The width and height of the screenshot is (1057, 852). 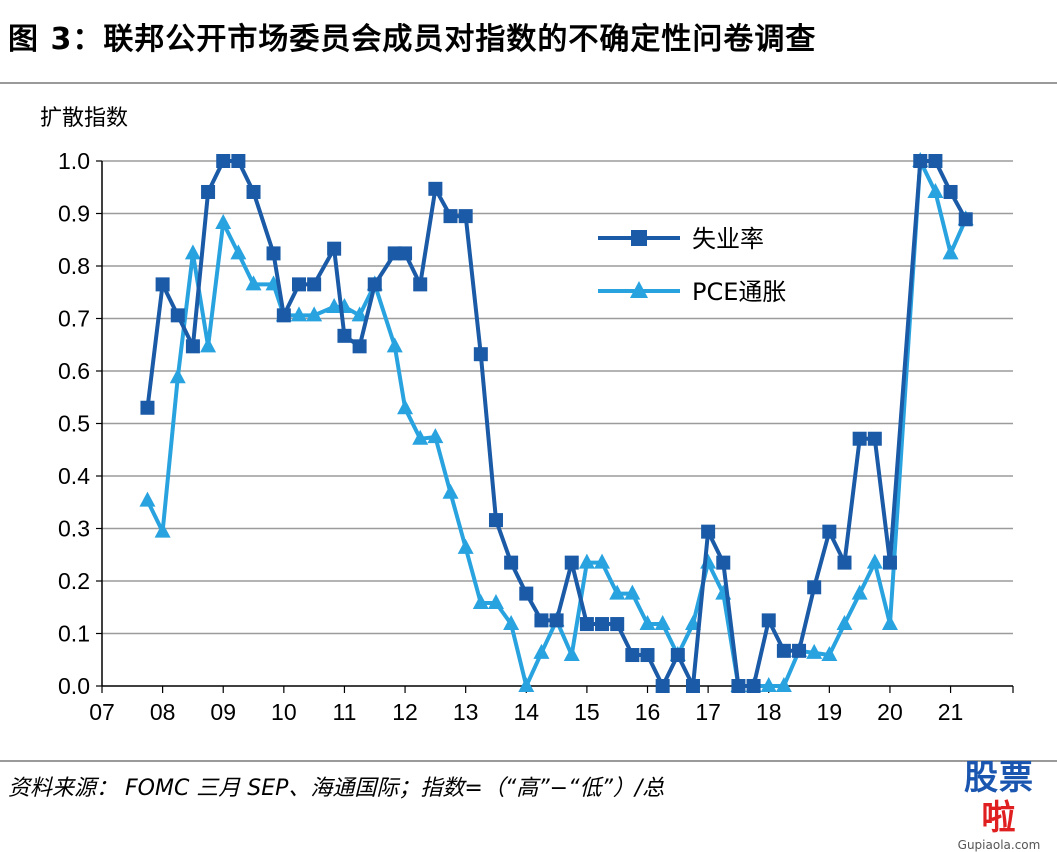 What do you see at coordinates (223, 712) in the screenshot?
I see `x-tick-label: 09` at bounding box center [223, 712].